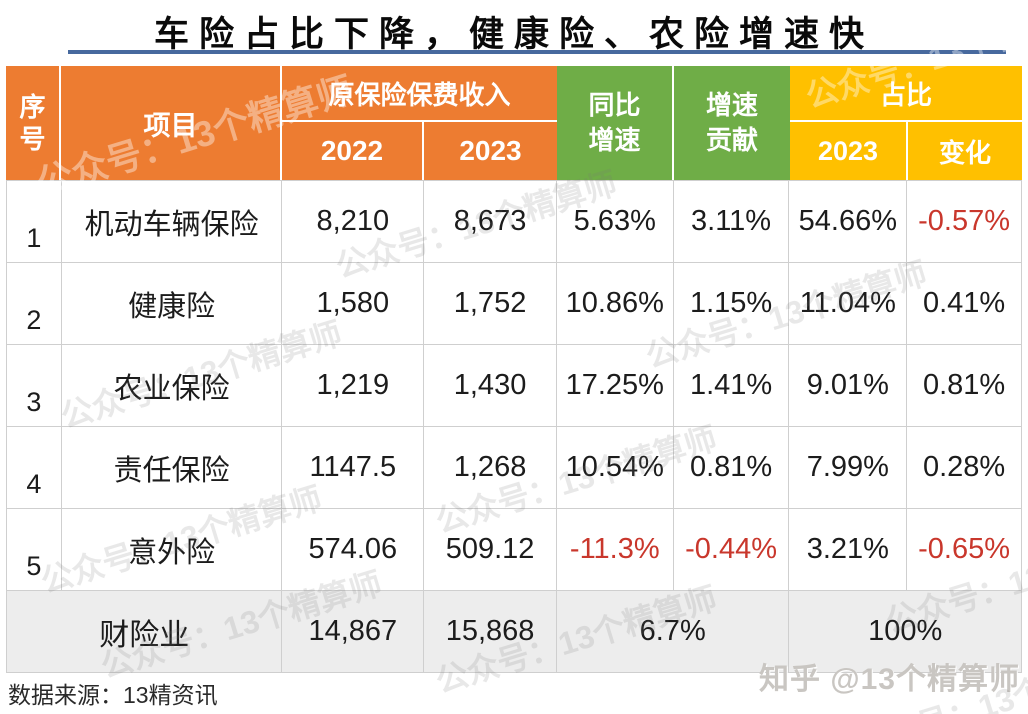 Image resolution: width=1028 pixels, height=714 pixels. I want to click on row-premium-2023: 1,752, so click(490, 303).